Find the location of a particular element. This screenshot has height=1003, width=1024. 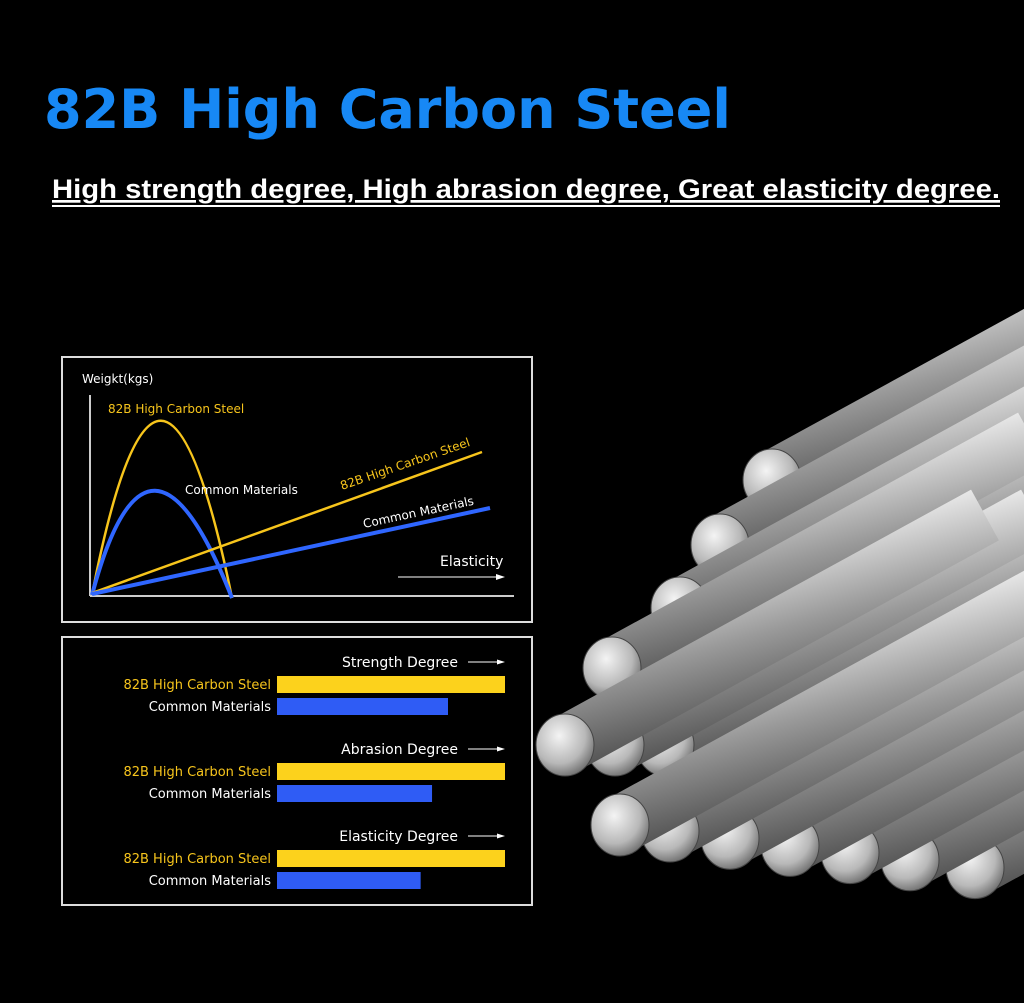

group-title: Elasticity Degree is located at coordinates (398, 837).